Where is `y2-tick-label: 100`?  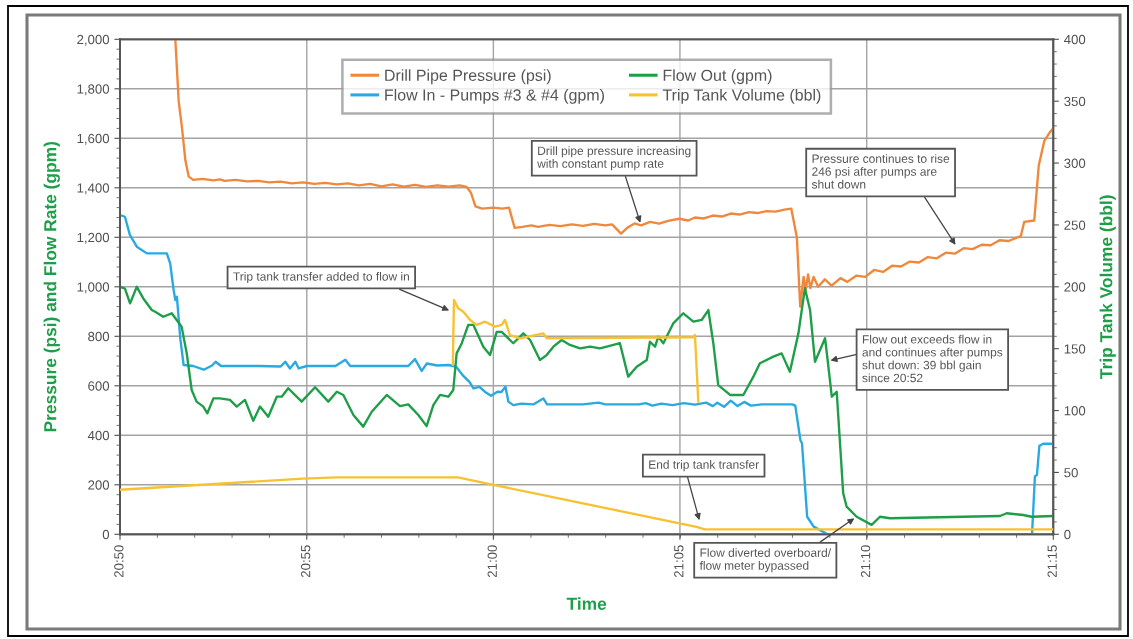
y2-tick-label: 100 is located at coordinates (1075, 411).